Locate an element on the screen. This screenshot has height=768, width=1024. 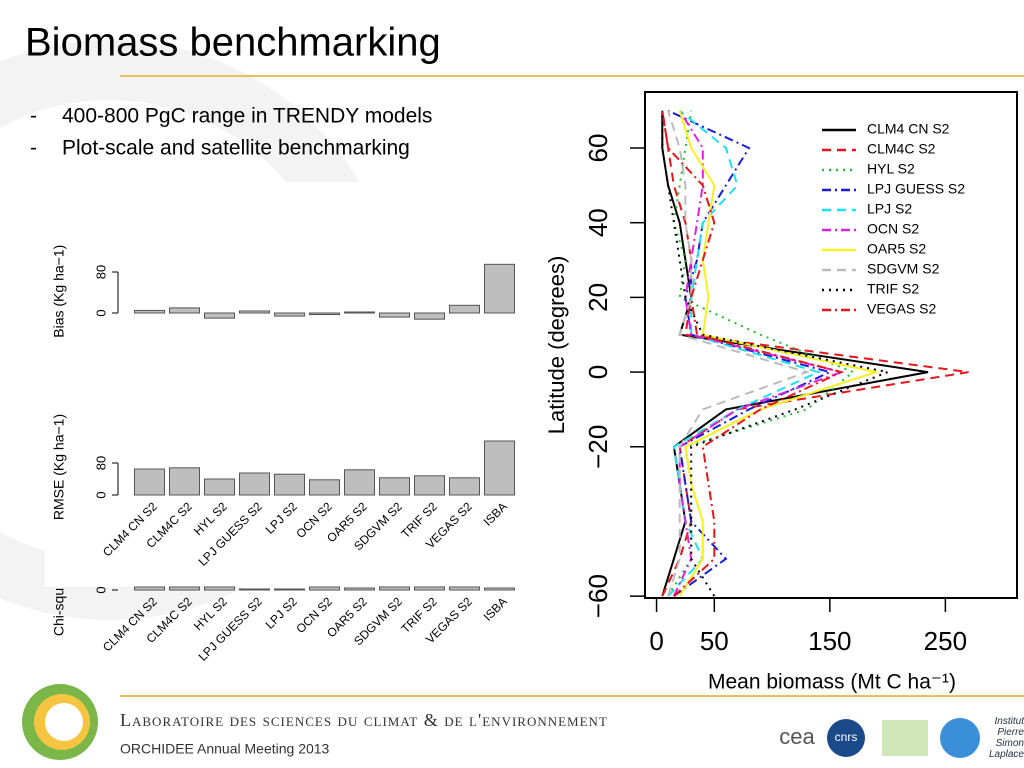
y-tick-label: 20 is located at coordinates (598, 297).